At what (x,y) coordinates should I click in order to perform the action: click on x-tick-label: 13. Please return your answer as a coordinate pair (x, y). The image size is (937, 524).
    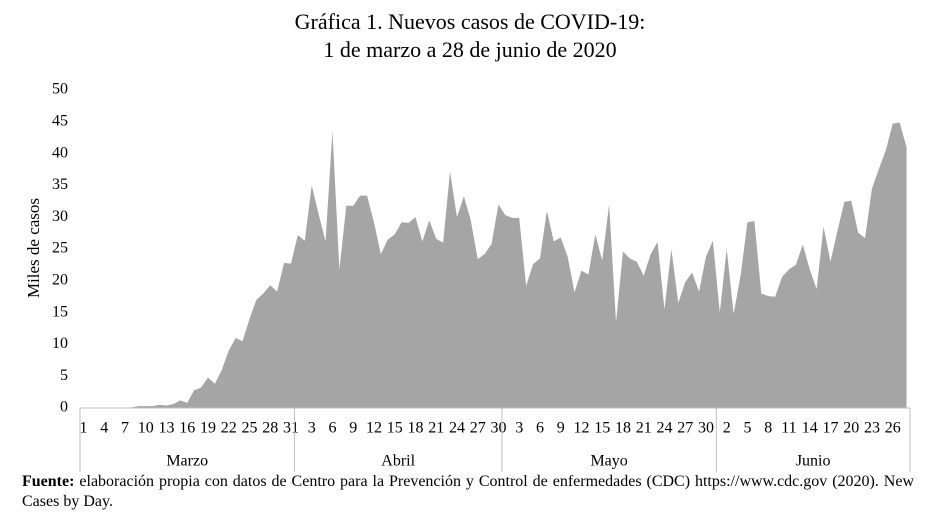
    Looking at the image, I should click on (166, 428).